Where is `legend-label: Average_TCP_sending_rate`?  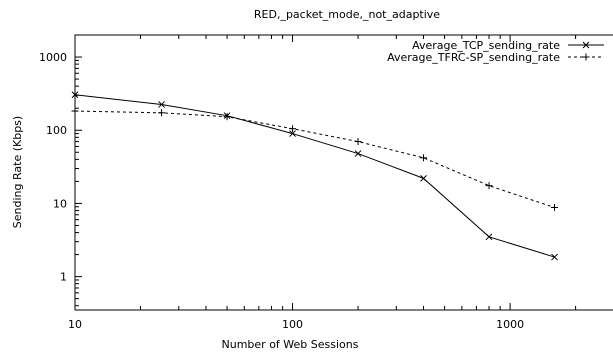
legend-label: Average_TCP_sending_rate is located at coordinates (486, 45).